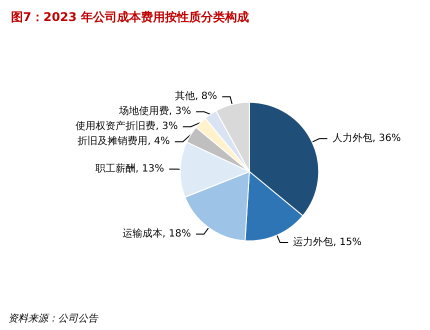  Describe the element at coordinates (130, 17) in the screenshot. I see `chart-title: 图7：2023 年公司成本费用按性质分类构成` at that location.